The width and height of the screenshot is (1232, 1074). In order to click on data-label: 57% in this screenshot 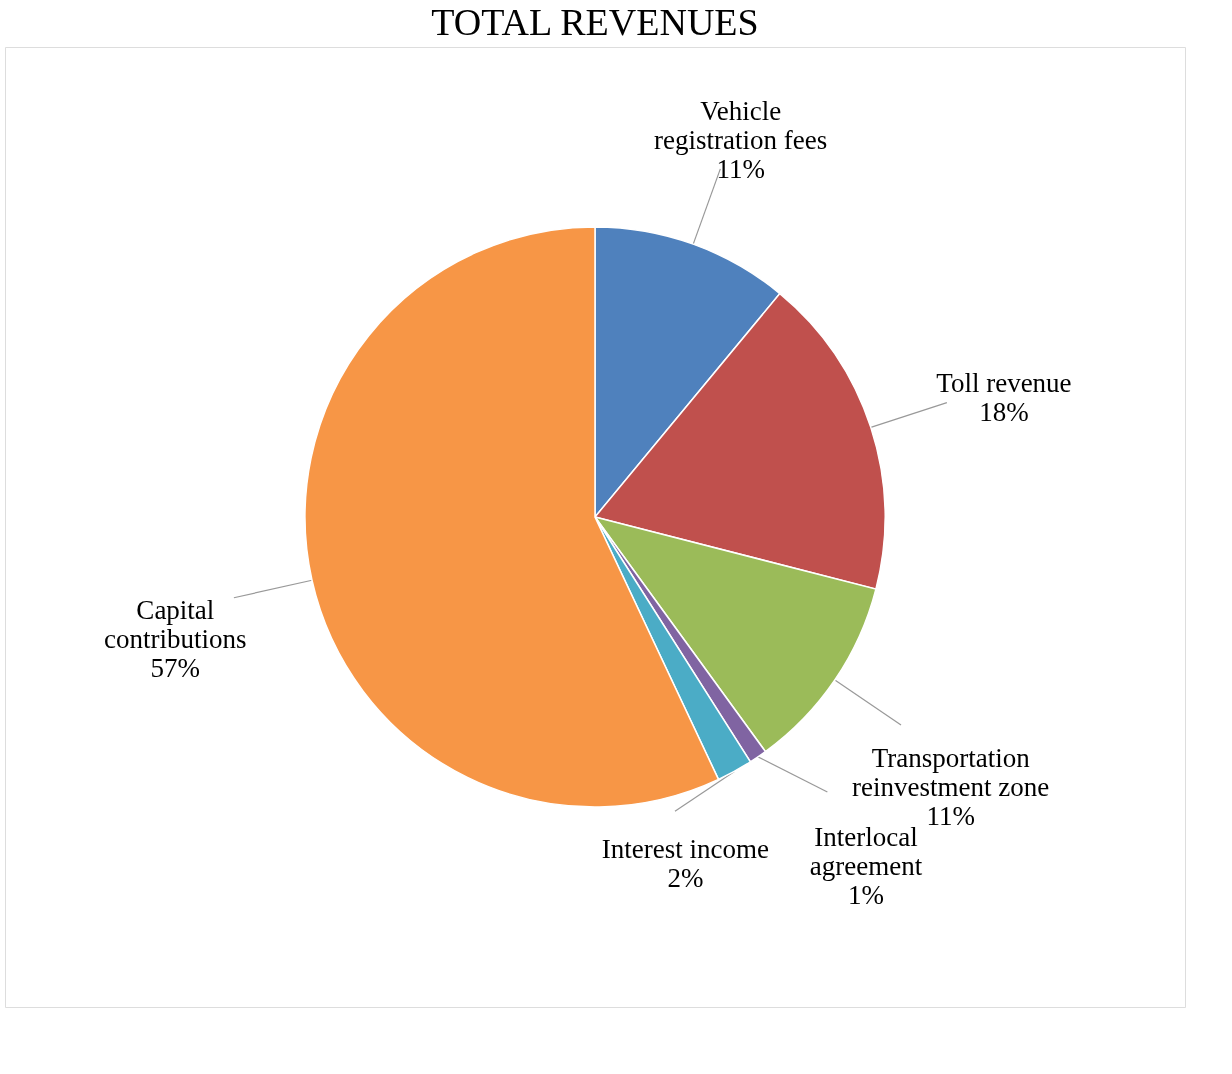, I will do `click(175, 667)`.